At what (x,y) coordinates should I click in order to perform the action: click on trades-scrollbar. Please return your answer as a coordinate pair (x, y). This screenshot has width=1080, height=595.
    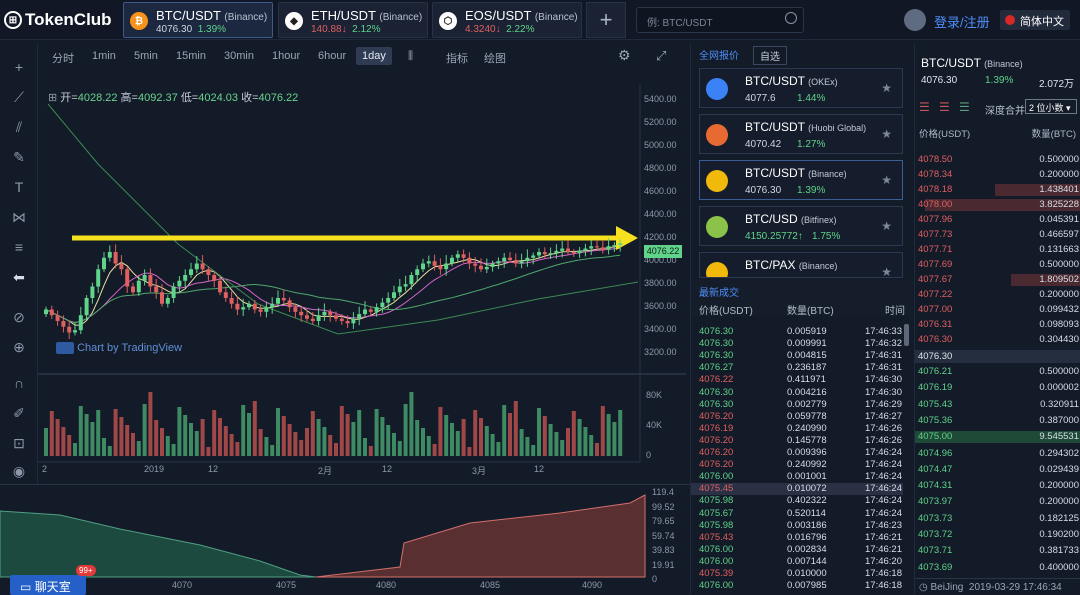
    Looking at the image, I should click on (906, 335).